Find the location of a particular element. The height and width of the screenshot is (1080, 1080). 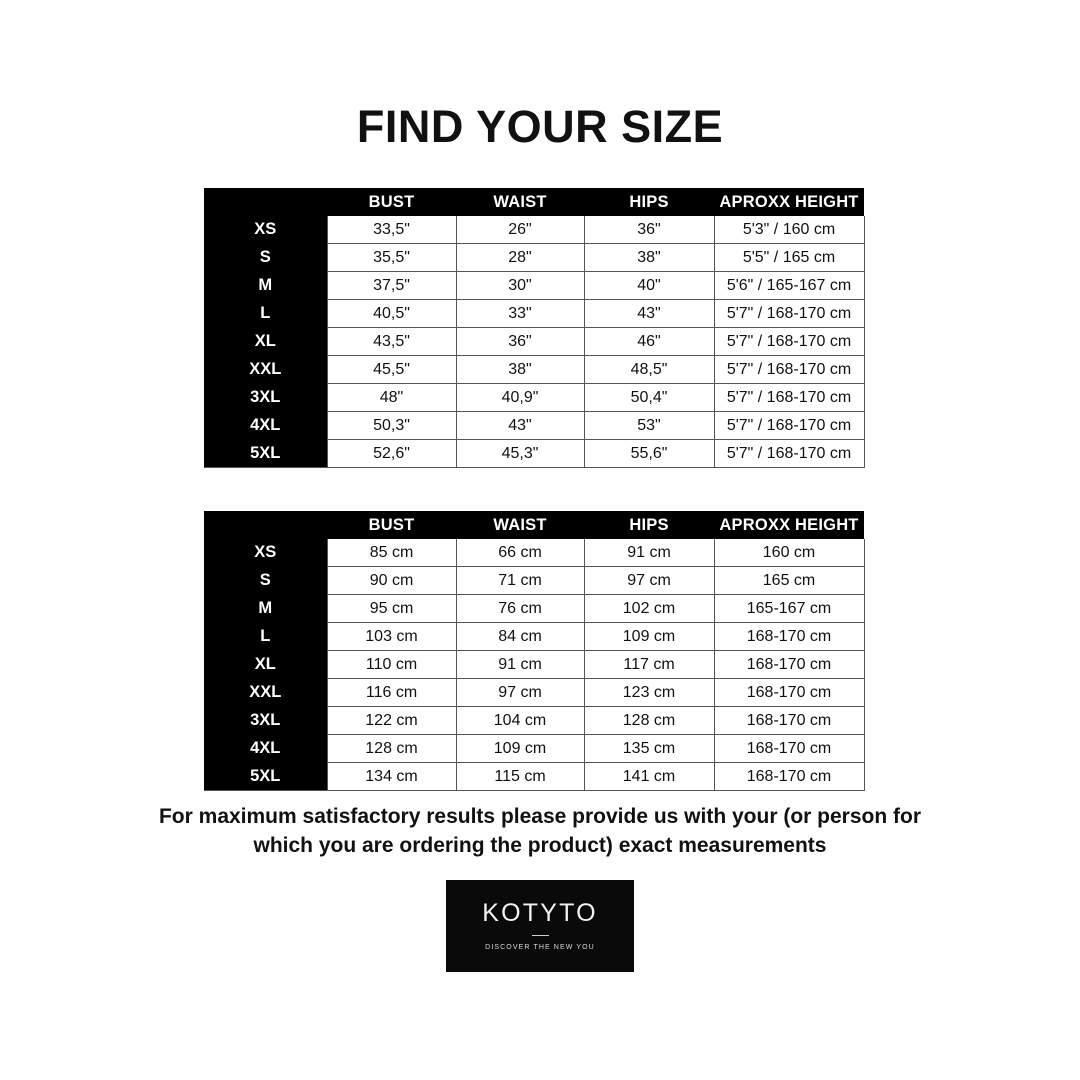

measurement-cell: 40,9" is located at coordinates (520, 397).